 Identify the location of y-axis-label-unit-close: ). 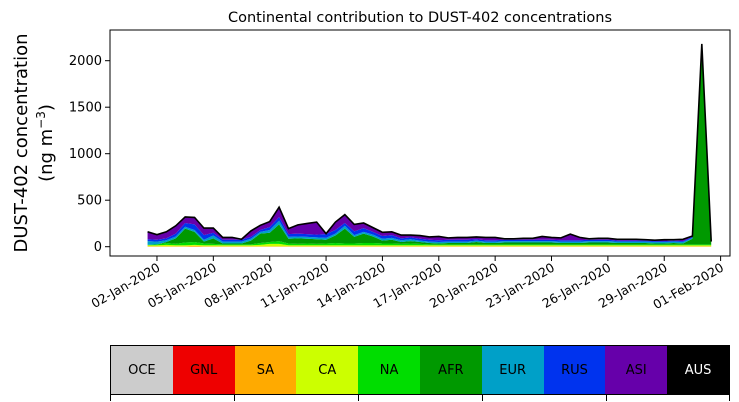
(46, 107).